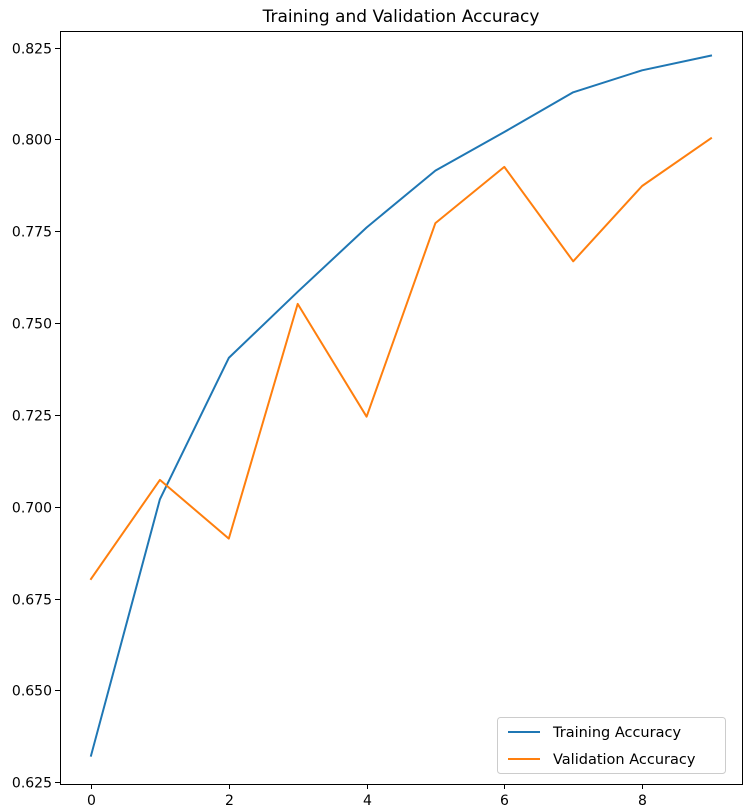  Describe the element at coordinates (624, 760) in the screenshot. I see `legend-label-validation-accuracy: Validation Accuracy` at that location.